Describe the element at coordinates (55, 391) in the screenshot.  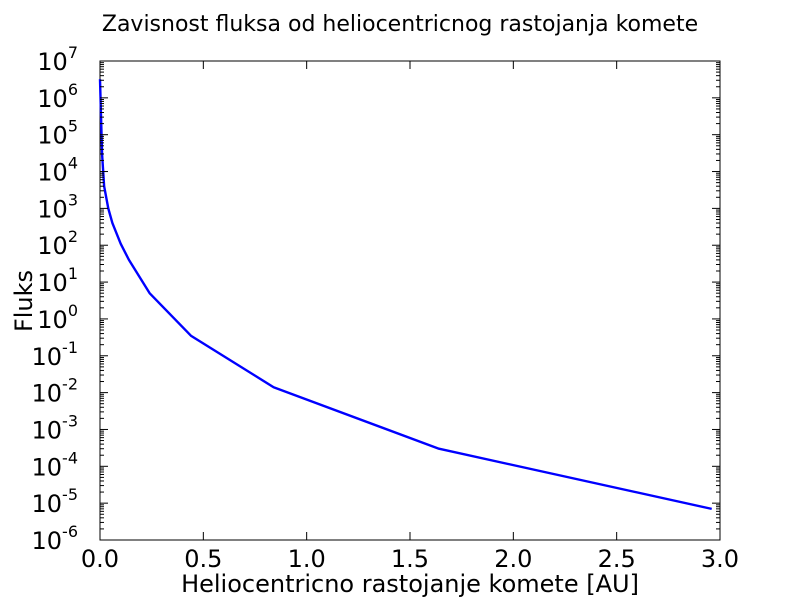
I see `y-tick-label: 10⁻²` at that location.